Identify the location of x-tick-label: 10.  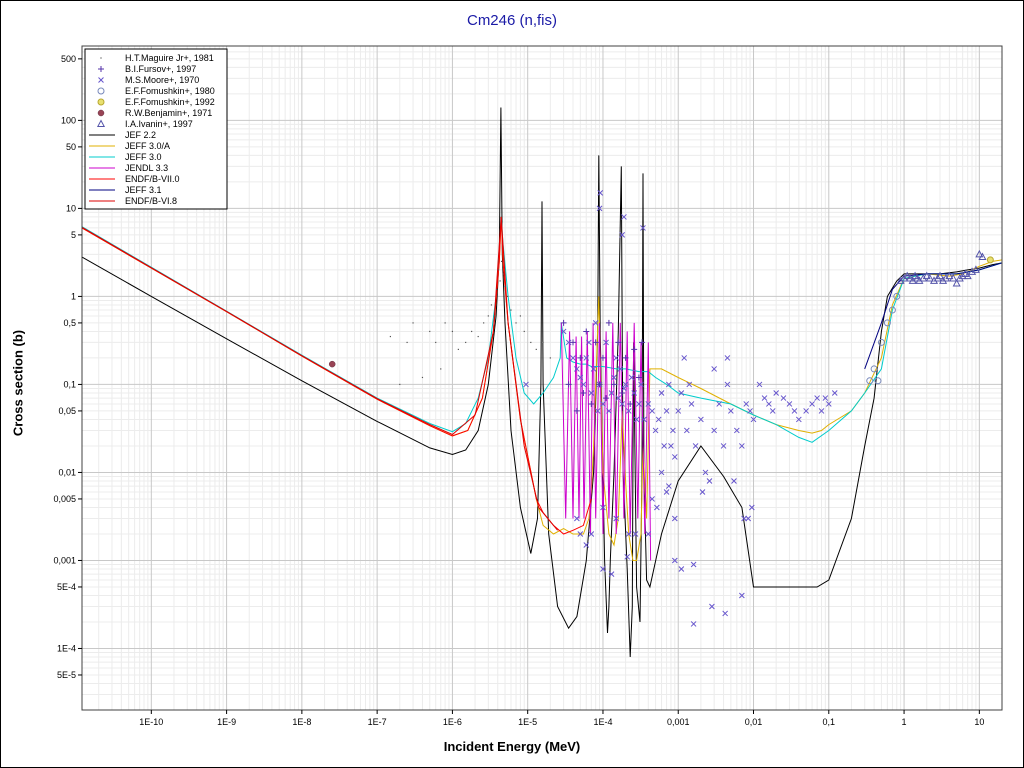
(979, 722).